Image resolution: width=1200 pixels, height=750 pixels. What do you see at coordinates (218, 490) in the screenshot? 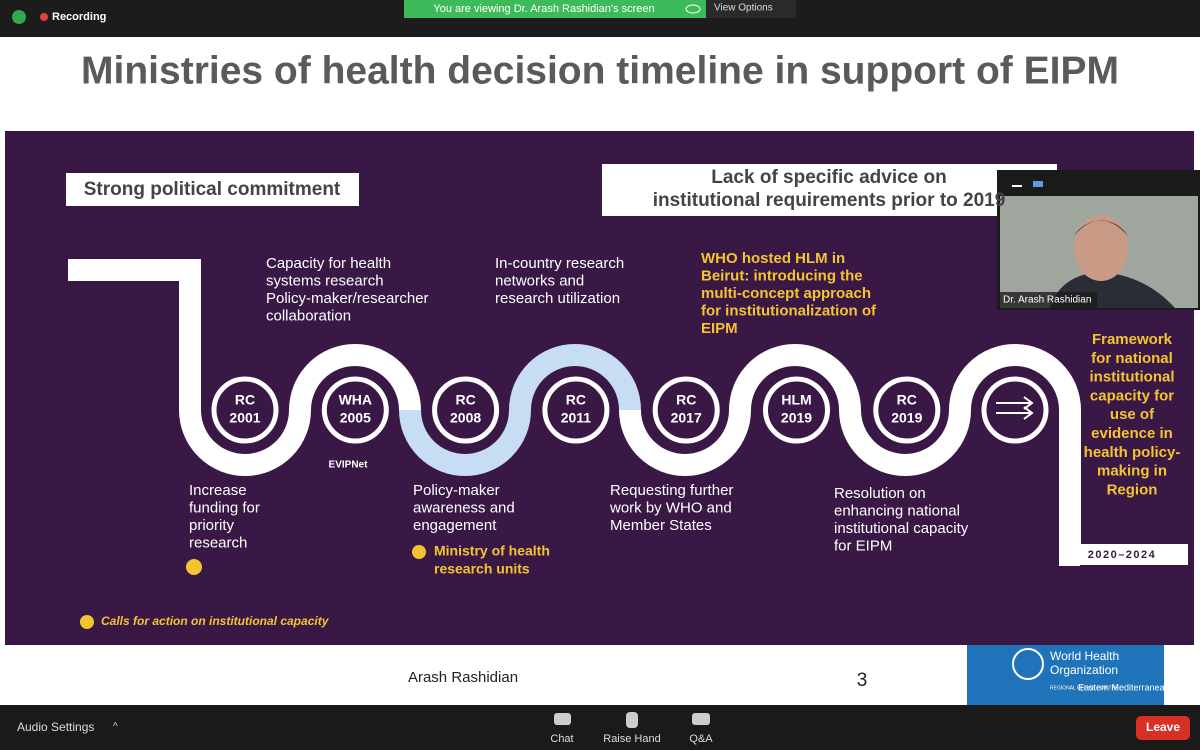
I see `bottom-note: Increase` at bounding box center [218, 490].